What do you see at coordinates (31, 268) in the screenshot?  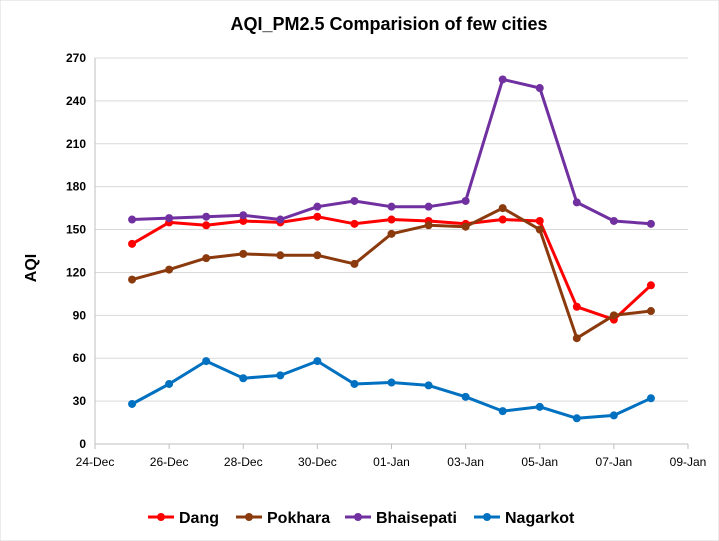 I see `y-axis-title: AQI` at bounding box center [31, 268].